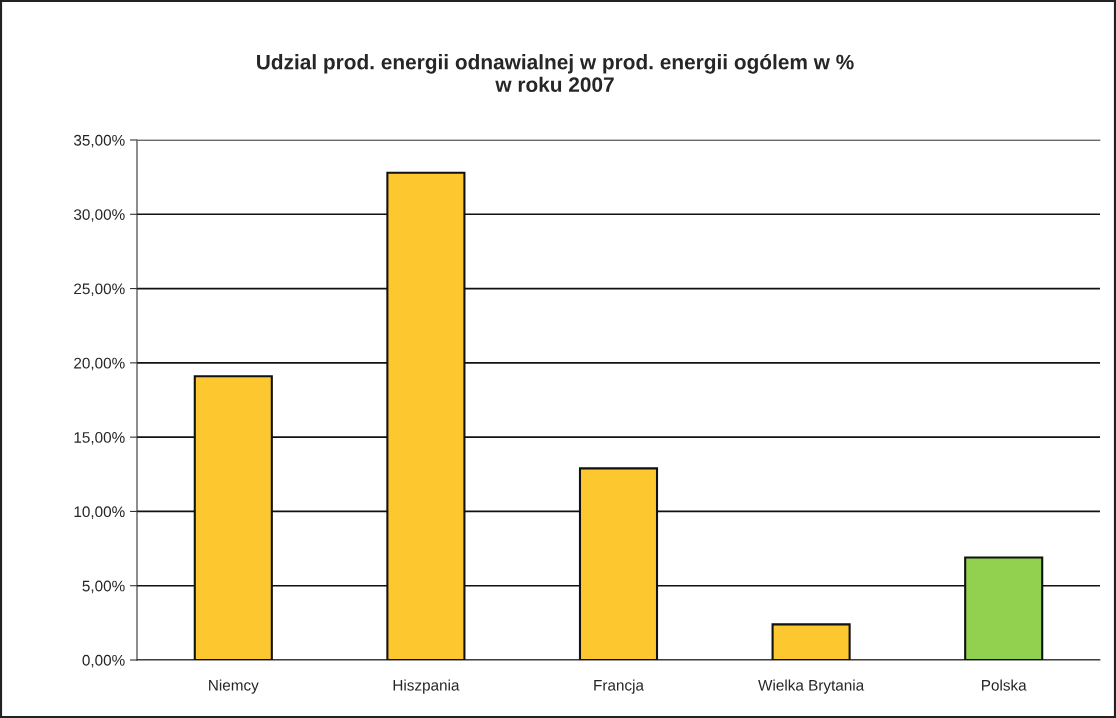 The width and height of the screenshot is (1116, 718). What do you see at coordinates (426, 686) in the screenshot?
I see `x-tick-label: Hiszpania` at bounding box center [426, 686].